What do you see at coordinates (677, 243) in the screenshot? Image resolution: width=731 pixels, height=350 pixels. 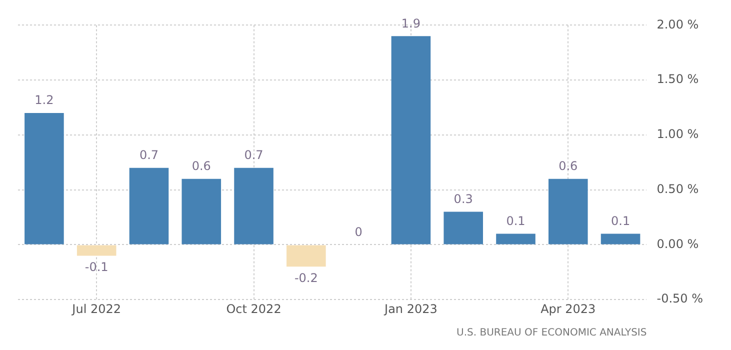 I see `y-tick-label: 0.00 %` at bounding box center [677, 243].